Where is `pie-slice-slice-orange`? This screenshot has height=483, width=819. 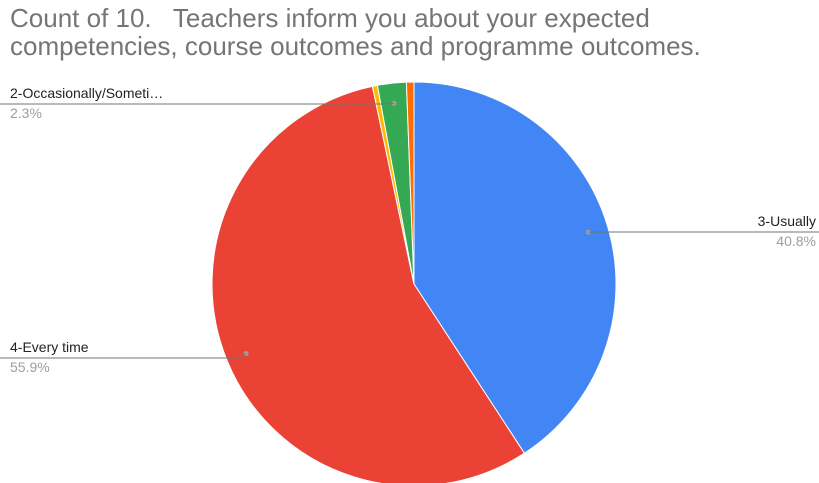
pie-slice-slice-orange is located at coordinates (410, 183).